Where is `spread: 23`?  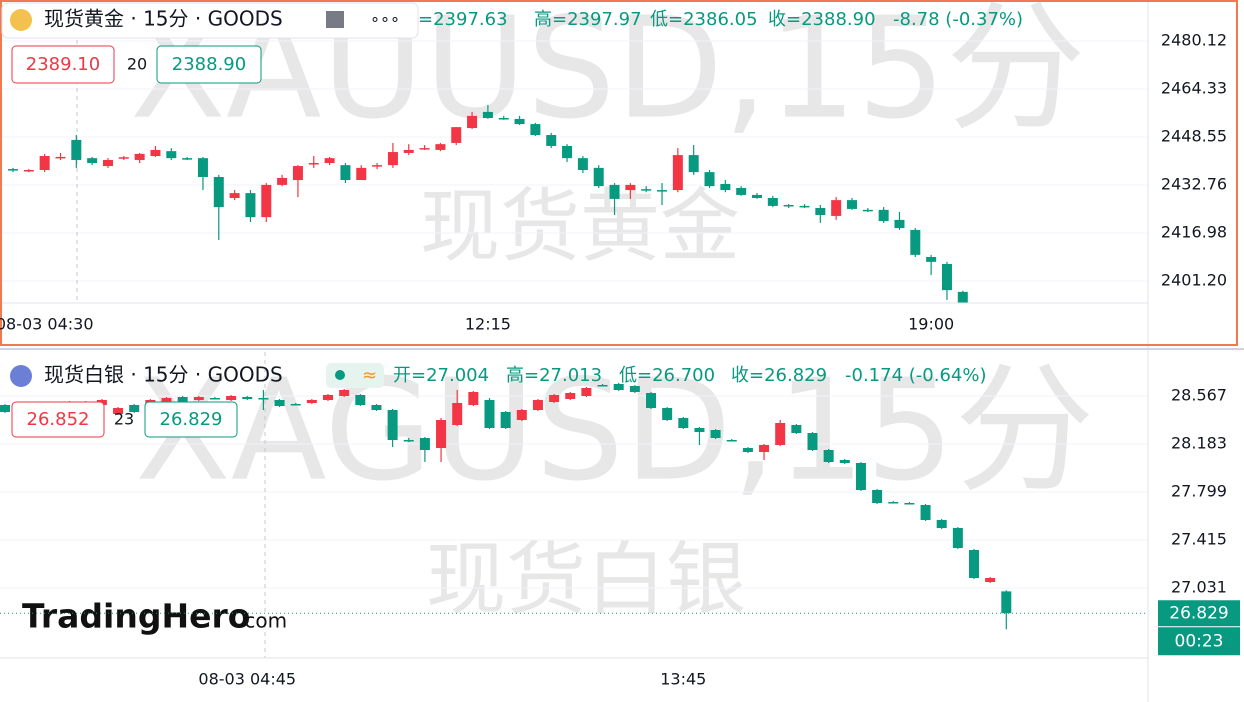 spread: 23 is located at coordinates (124, 419).